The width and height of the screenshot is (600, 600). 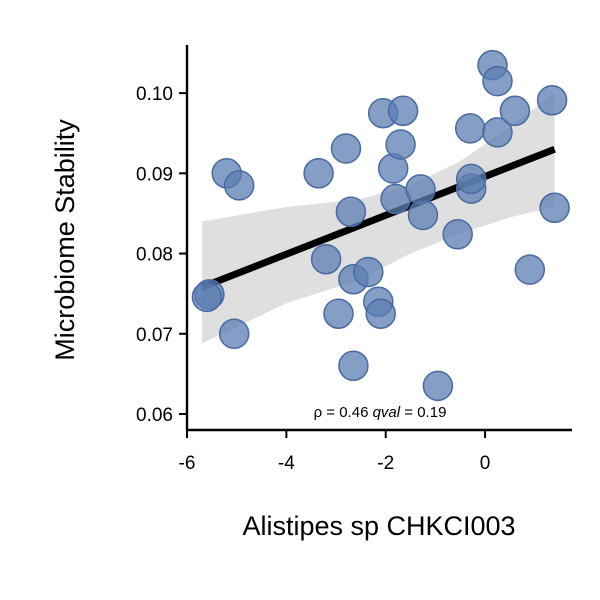 I want to click on y-tick-label: 0.10, so click(x=154, y=94).